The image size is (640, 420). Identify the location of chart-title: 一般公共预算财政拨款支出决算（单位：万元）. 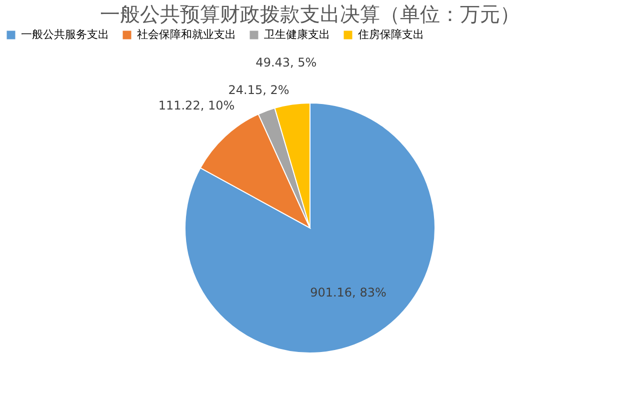
(310, 14).